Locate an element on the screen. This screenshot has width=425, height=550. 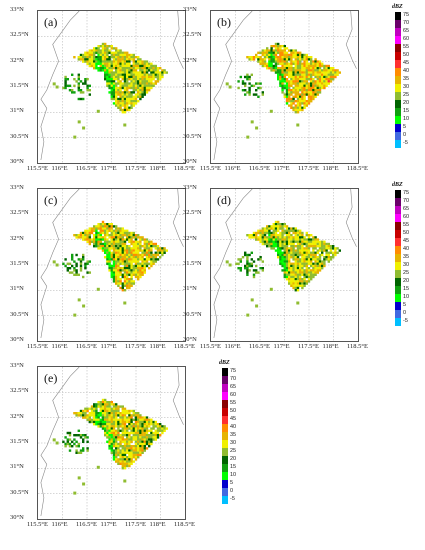
x-tick-label: 118°E is located at coordinates (157, 168).